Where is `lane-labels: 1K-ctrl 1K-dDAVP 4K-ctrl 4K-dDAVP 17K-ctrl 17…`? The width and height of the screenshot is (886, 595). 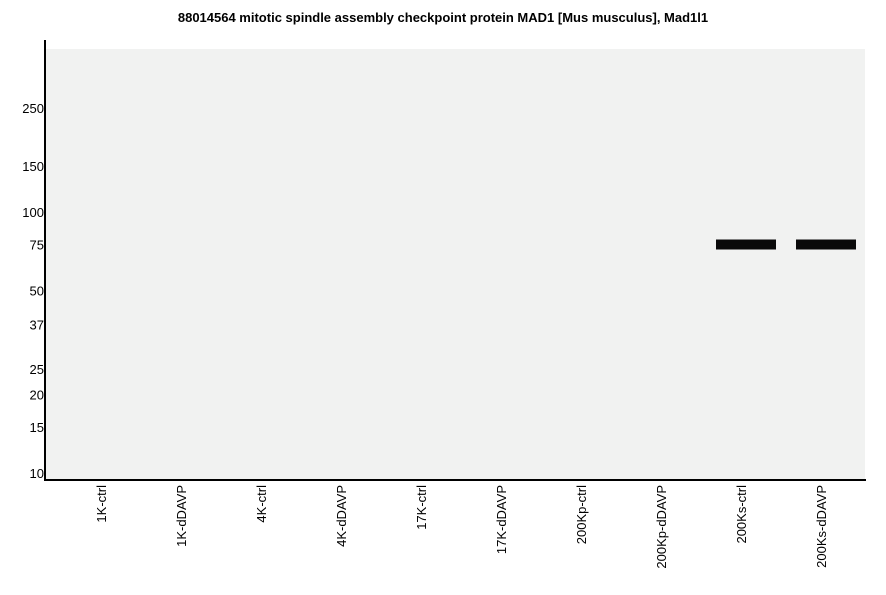
lane-labels: 1K-ctrl 1K-dDAVP 4K-ctrl 4K-dDAVP 17K-ctrl 17… is located at coordinates (461, 527).